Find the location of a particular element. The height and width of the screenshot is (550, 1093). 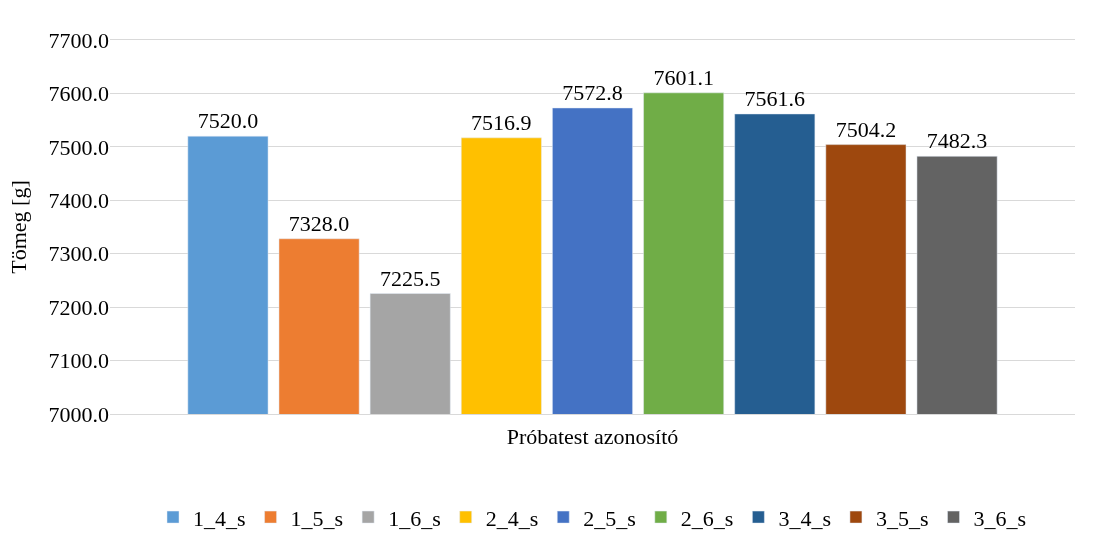

data-label: 7561.6 is located at coordinates (775, 98).